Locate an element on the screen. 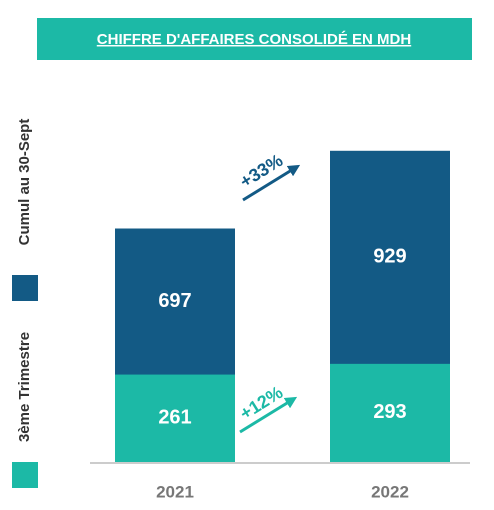 This screenshot has width=494, height=510. data-label: 261 is located at coordinates (174, 418).